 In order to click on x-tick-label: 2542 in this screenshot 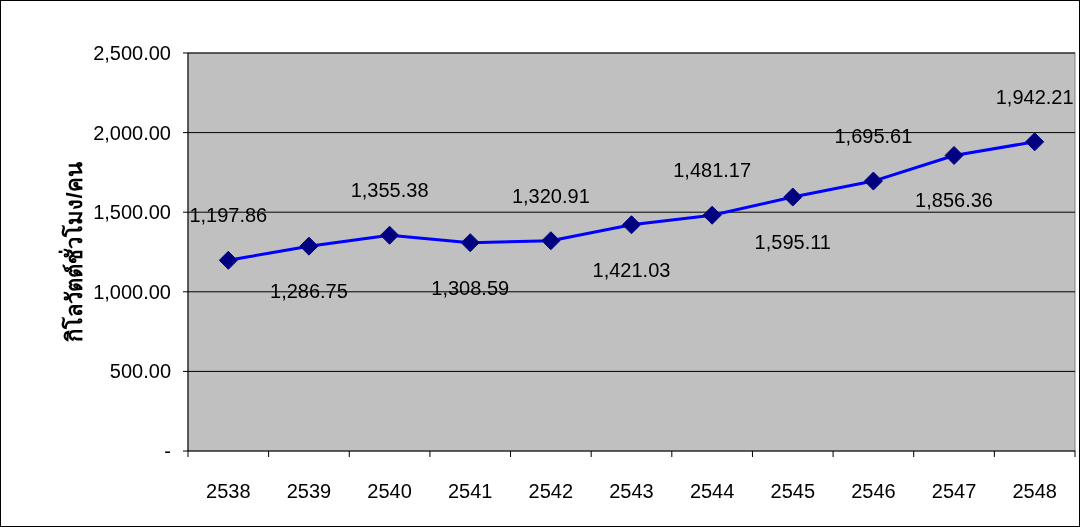, I will do `click(551, 491)`.